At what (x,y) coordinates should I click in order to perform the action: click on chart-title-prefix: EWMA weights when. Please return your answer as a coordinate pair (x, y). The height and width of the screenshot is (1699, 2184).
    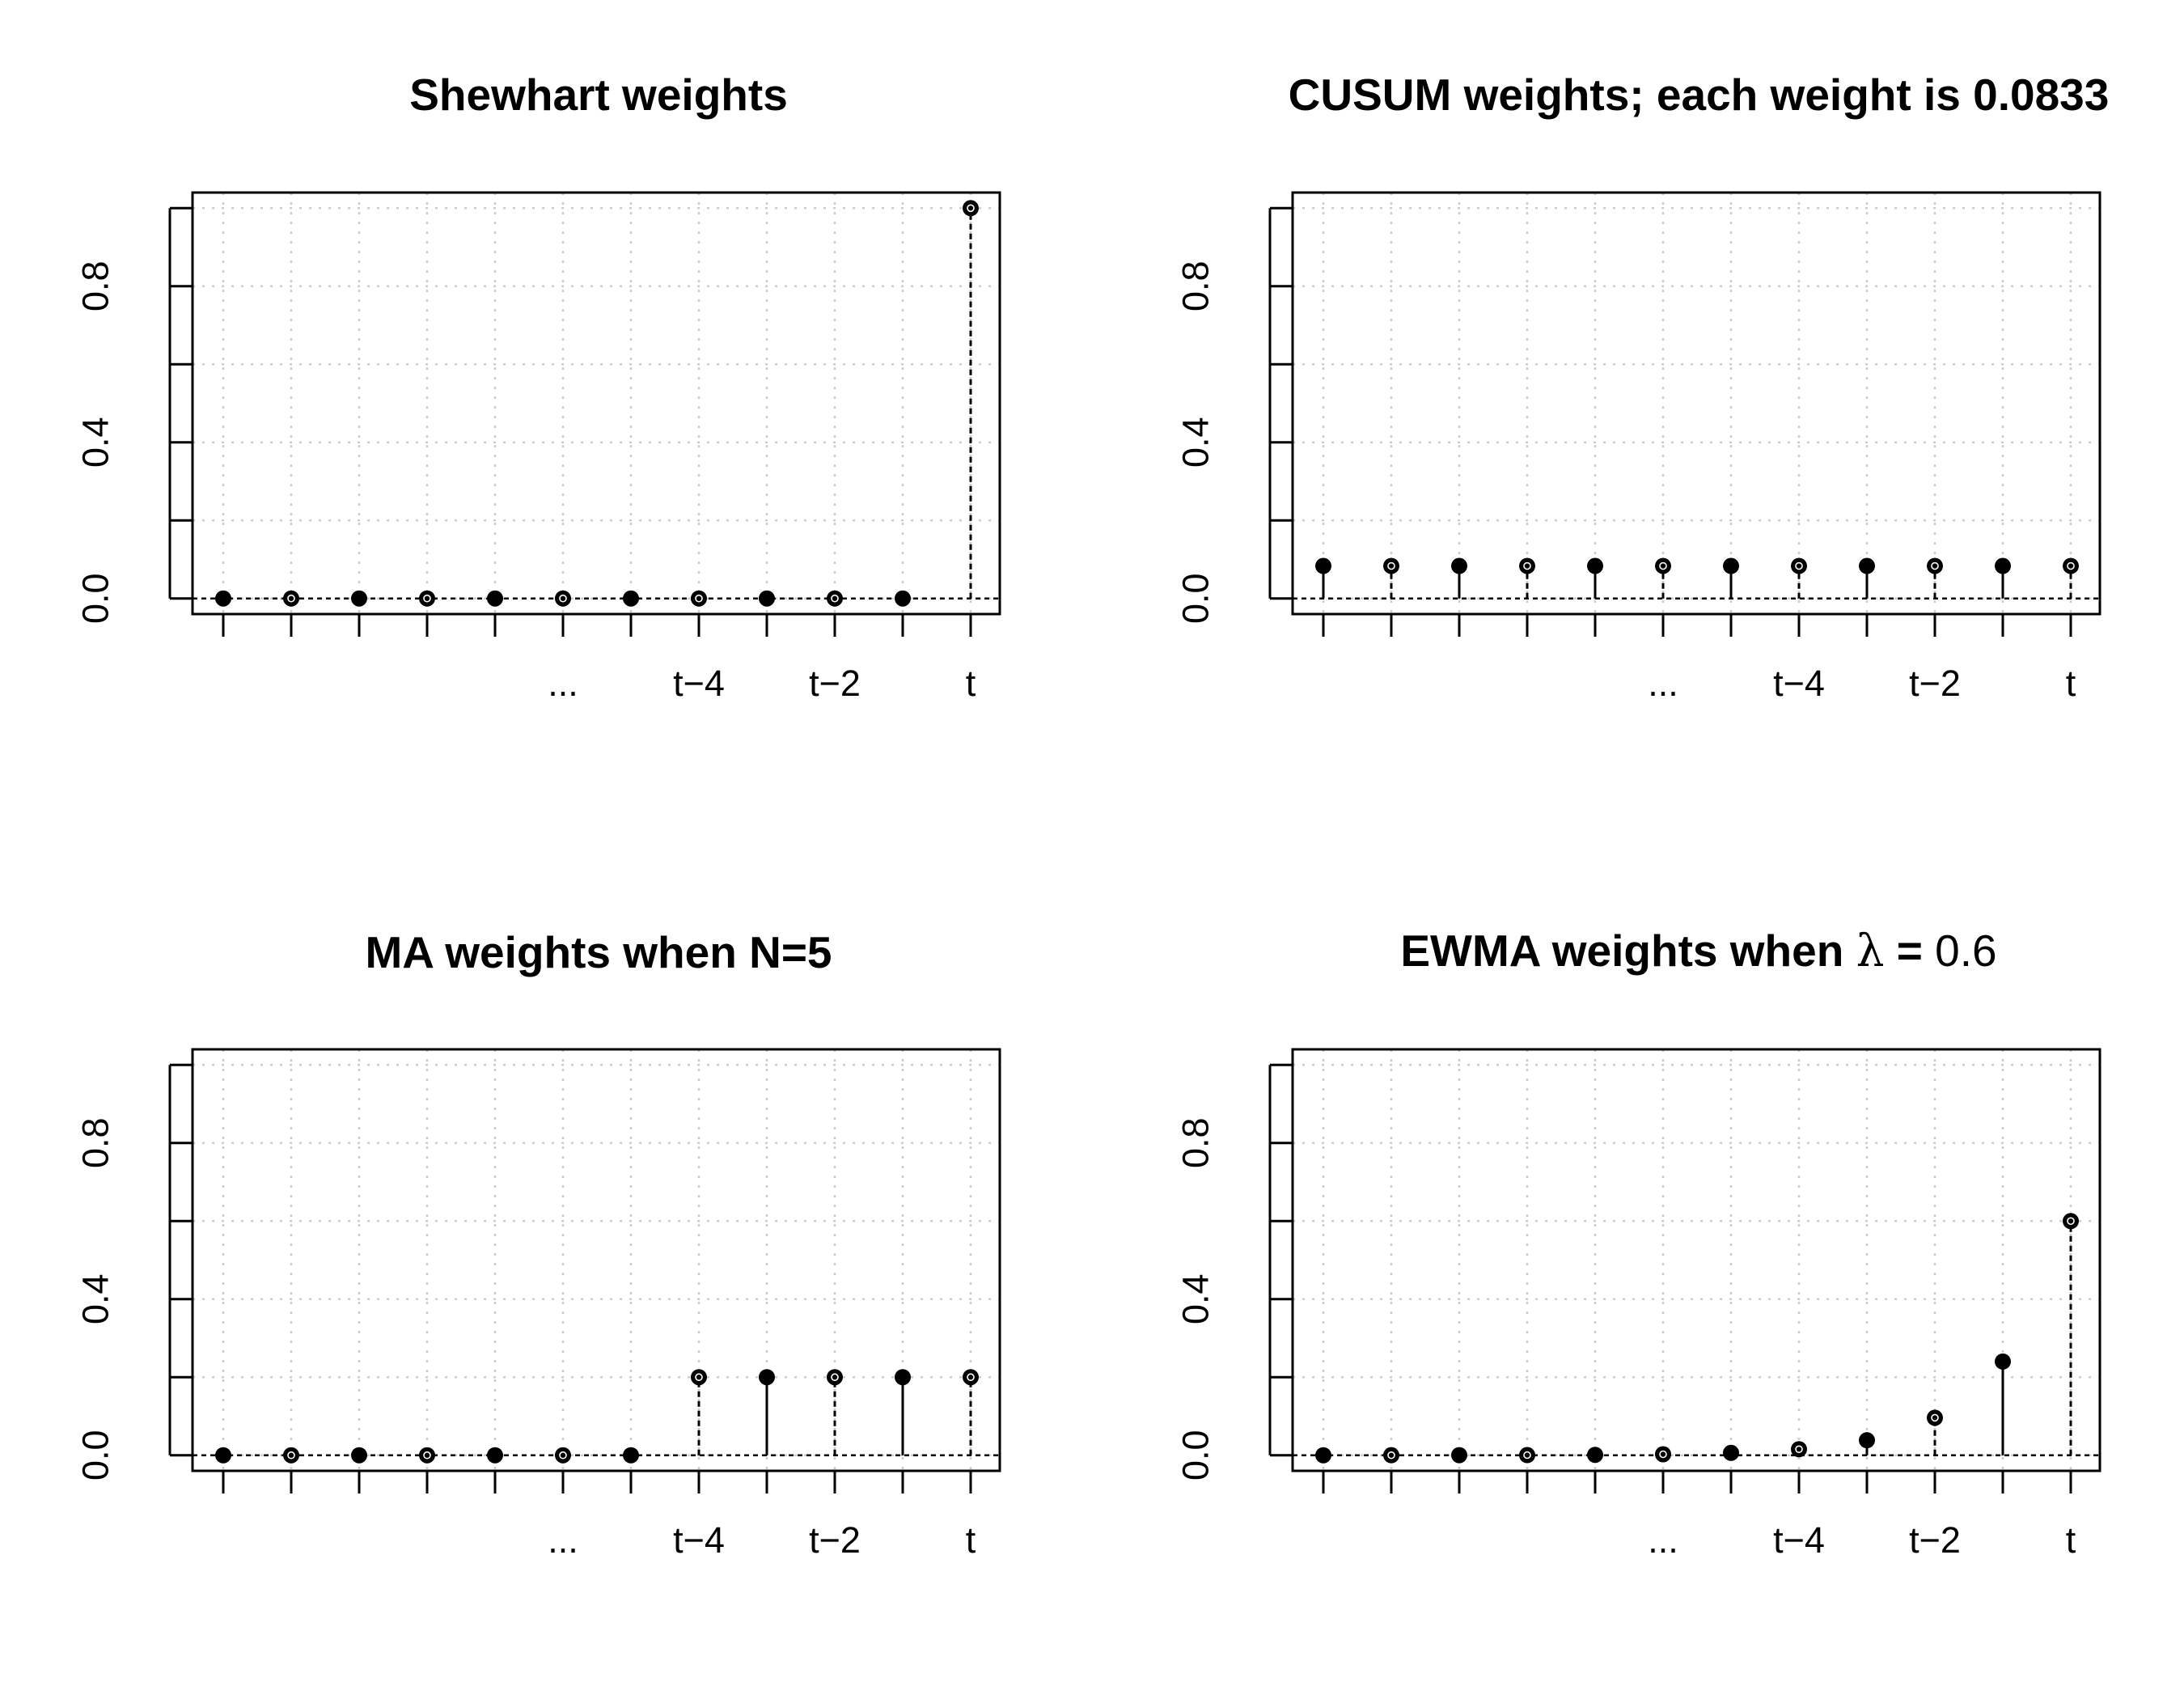
    Looking at the image, I should click on (1628, 951).